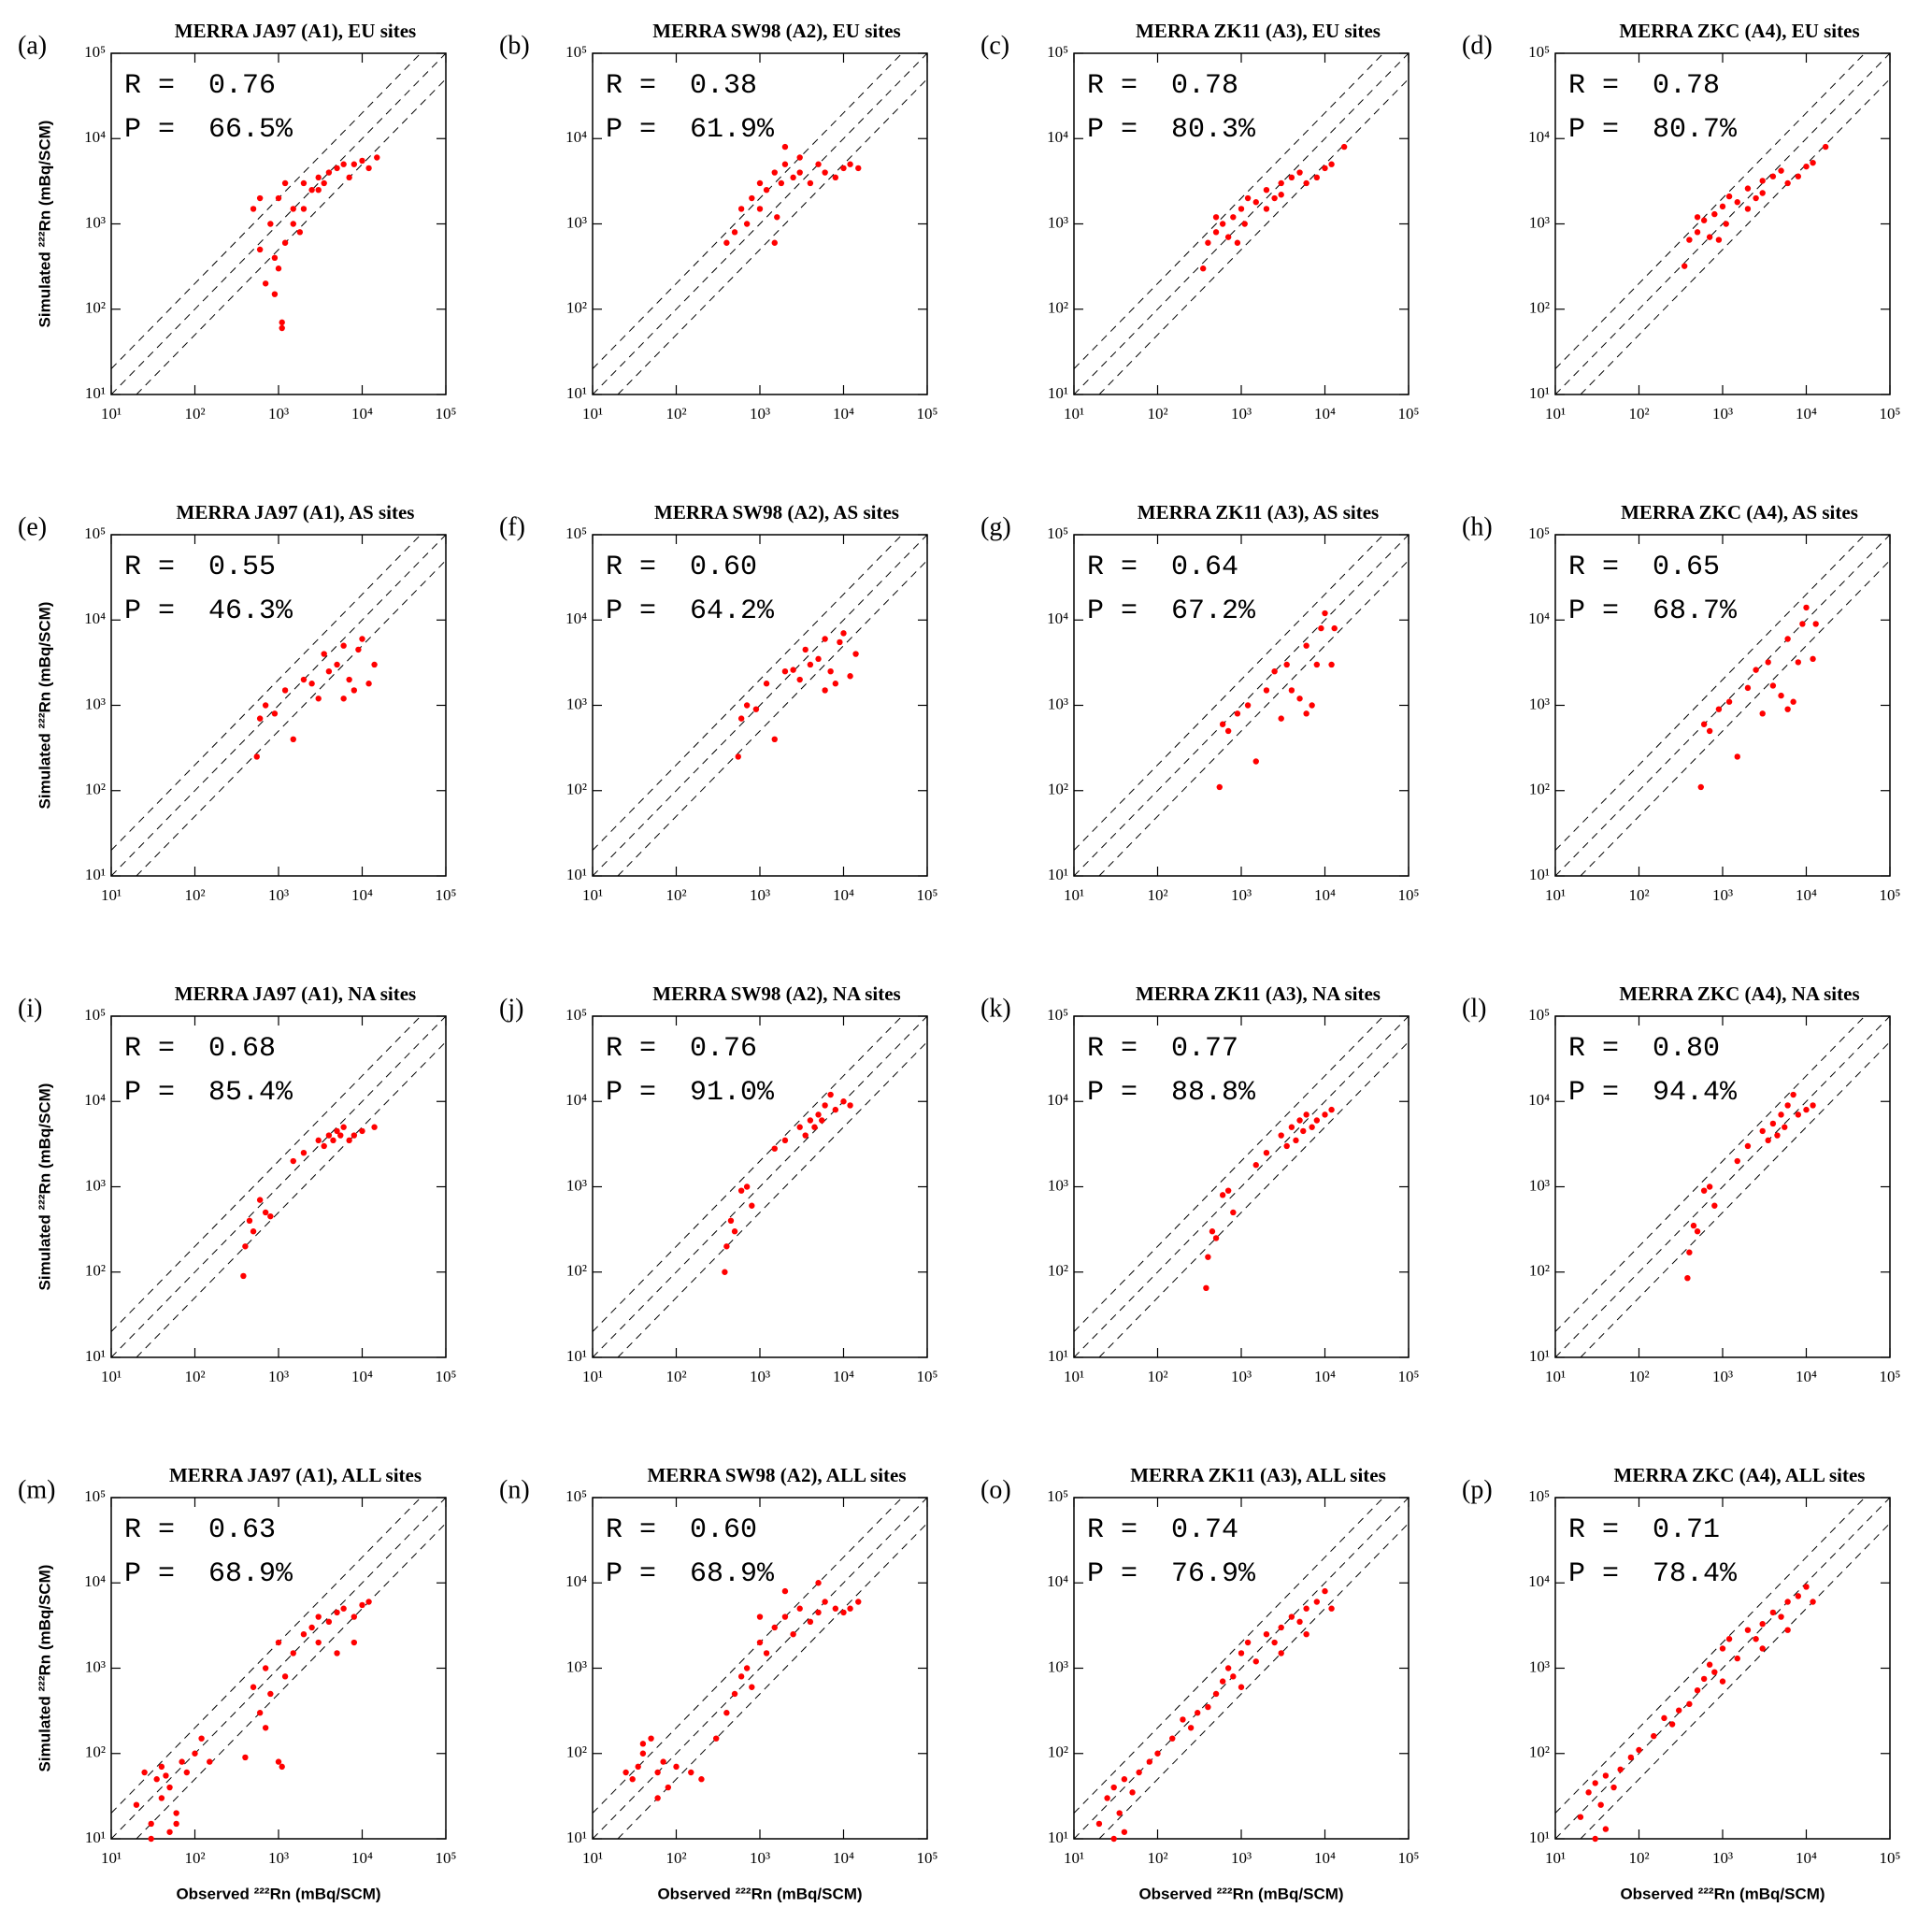 Image resolution: width=1932 pixels, height=1922 pixels. Describe the element at coordinates (1162, 1530) in the screenshot. I see `annotation: R = 0.74` at that location.